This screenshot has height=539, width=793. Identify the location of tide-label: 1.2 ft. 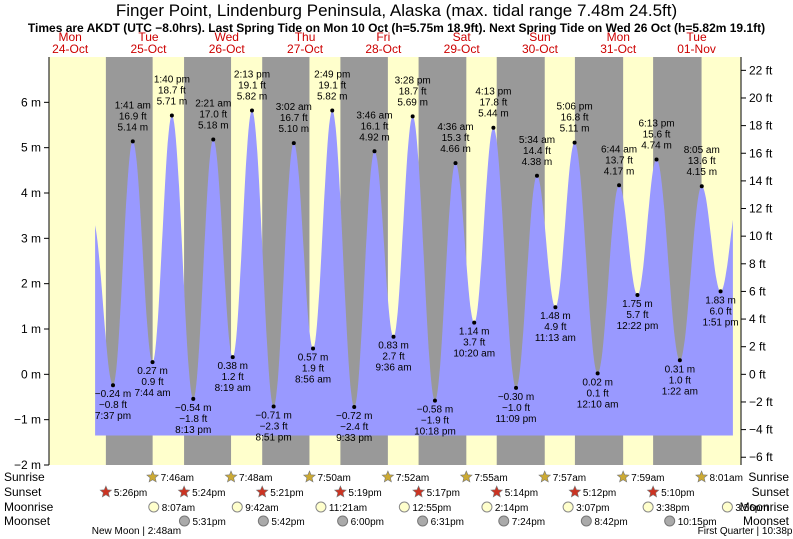
(233, 377).